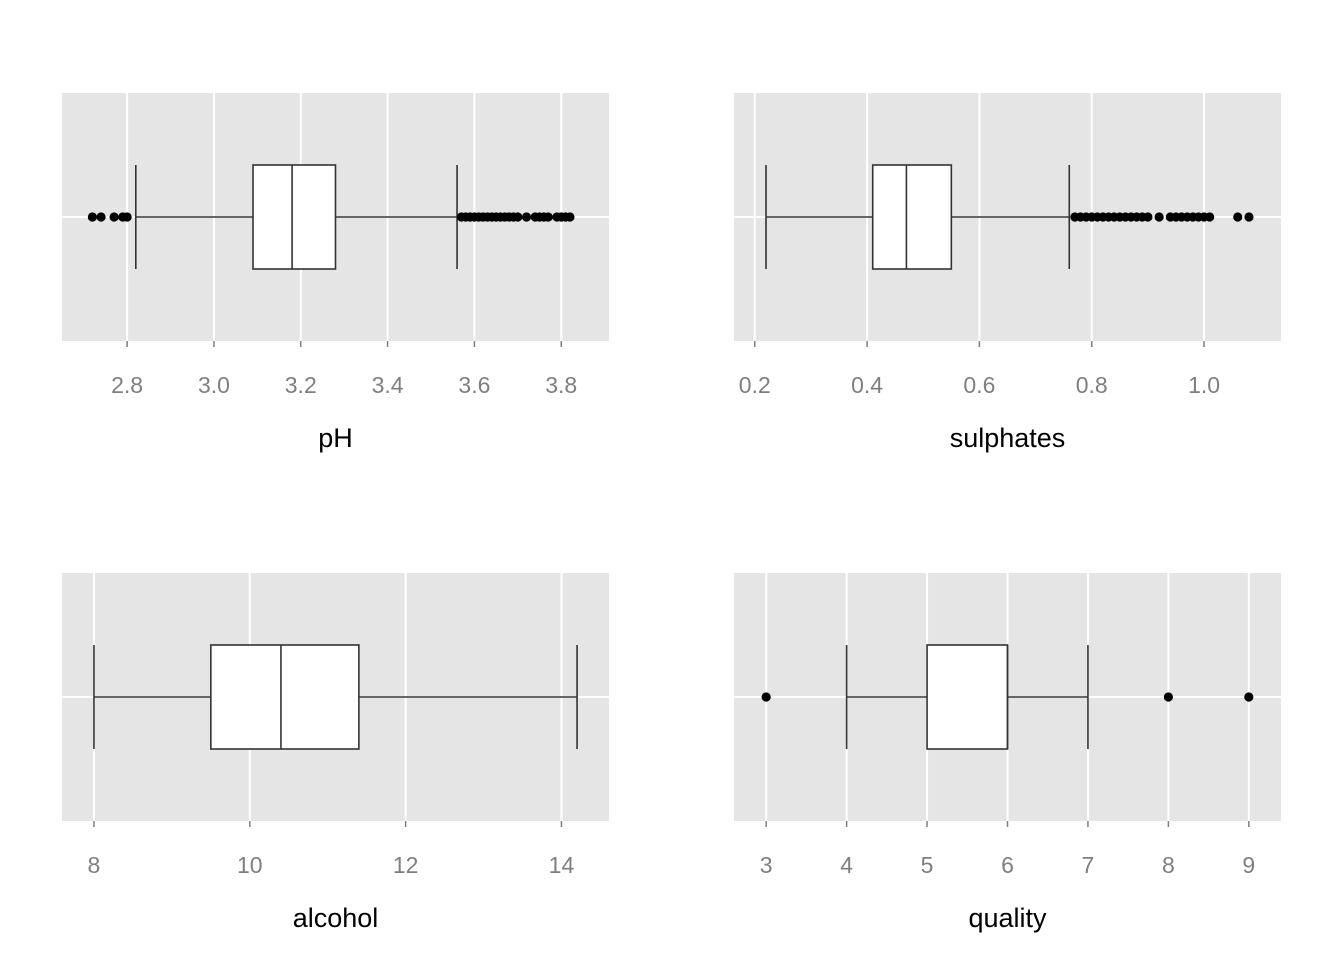  Describe the element at coordinates (388, 385) in the screenshot. I see `x-tick-label: 3.4` at that location.